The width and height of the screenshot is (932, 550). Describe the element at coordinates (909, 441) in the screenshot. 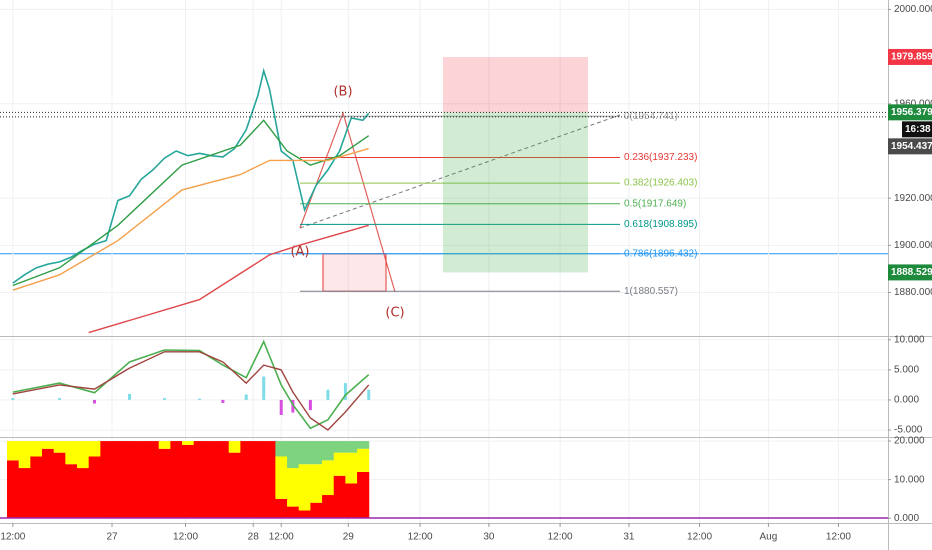

I see `y-tick-label: 20.000` at that location.